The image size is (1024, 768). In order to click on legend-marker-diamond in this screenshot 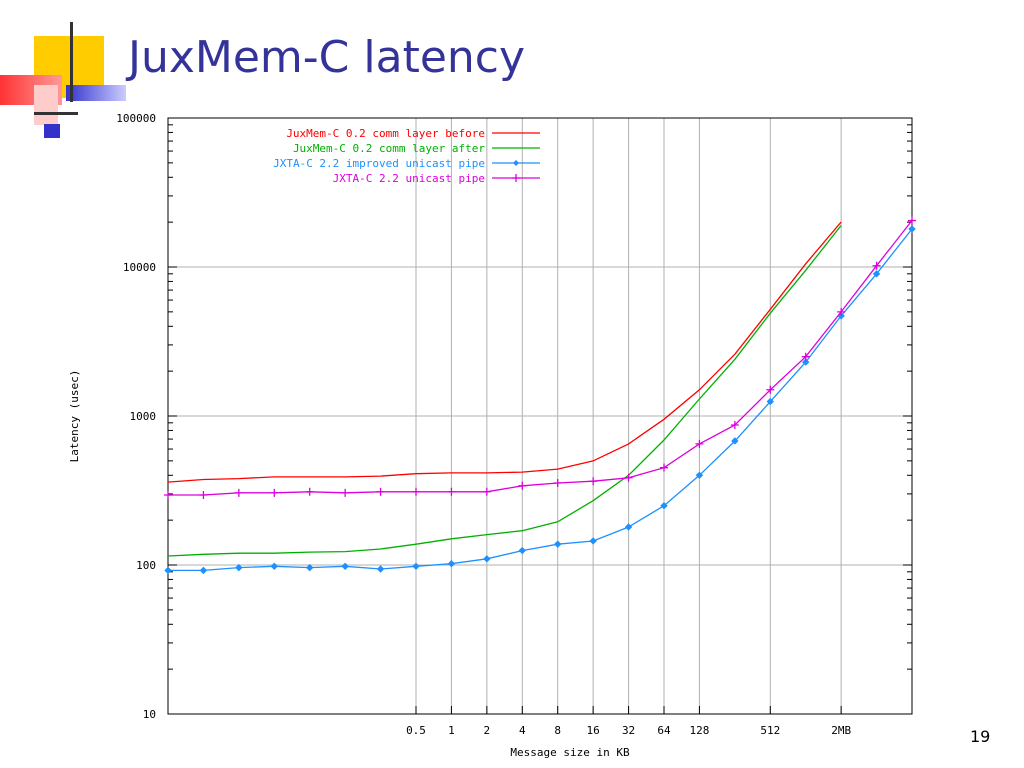, I will do `click(516, 163)`.